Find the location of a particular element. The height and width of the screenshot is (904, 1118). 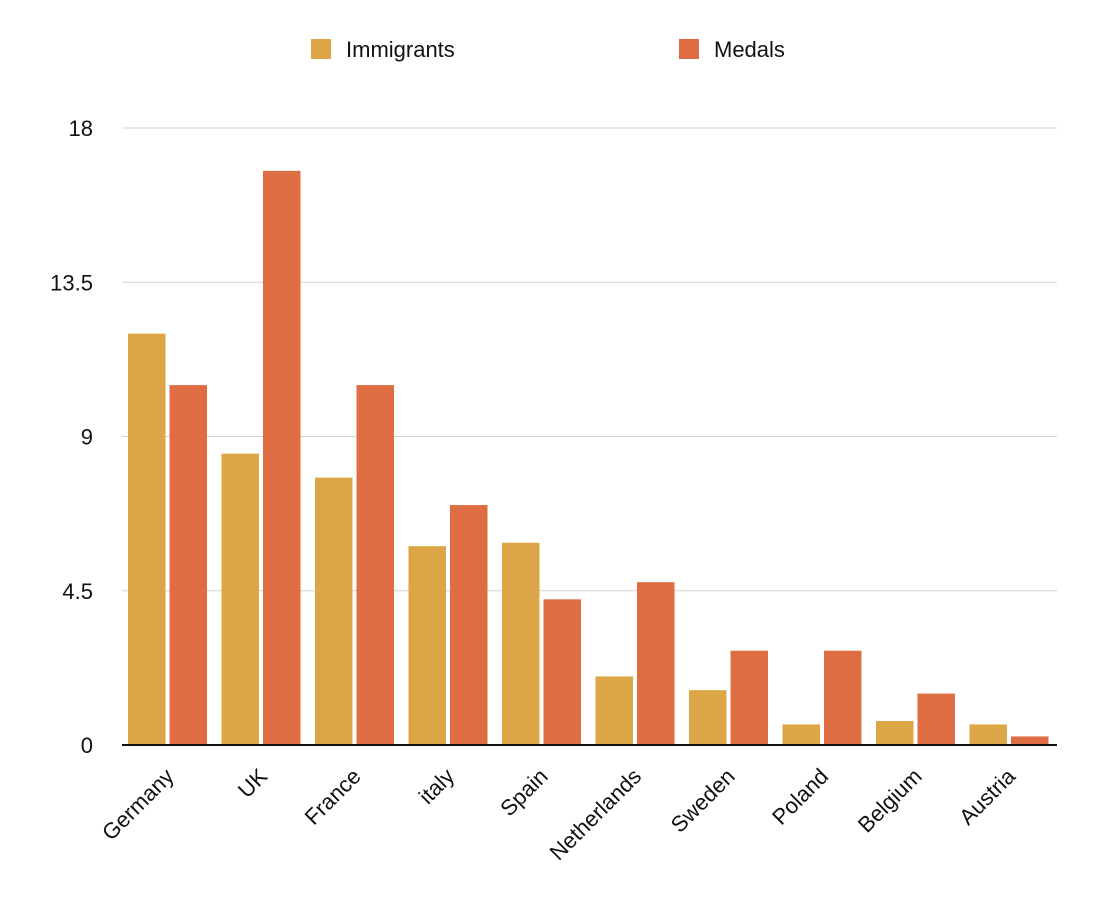

bar-medals-france is located at coordinates (375, 565).